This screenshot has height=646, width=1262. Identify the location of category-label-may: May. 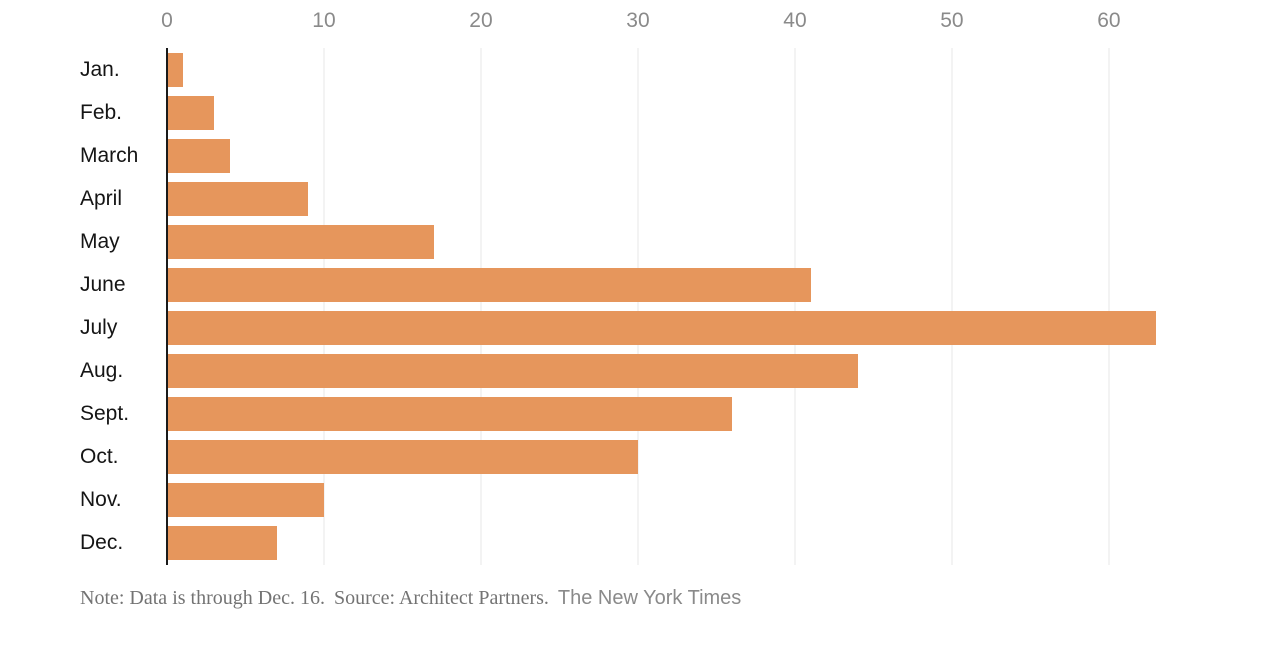
(100, 241).